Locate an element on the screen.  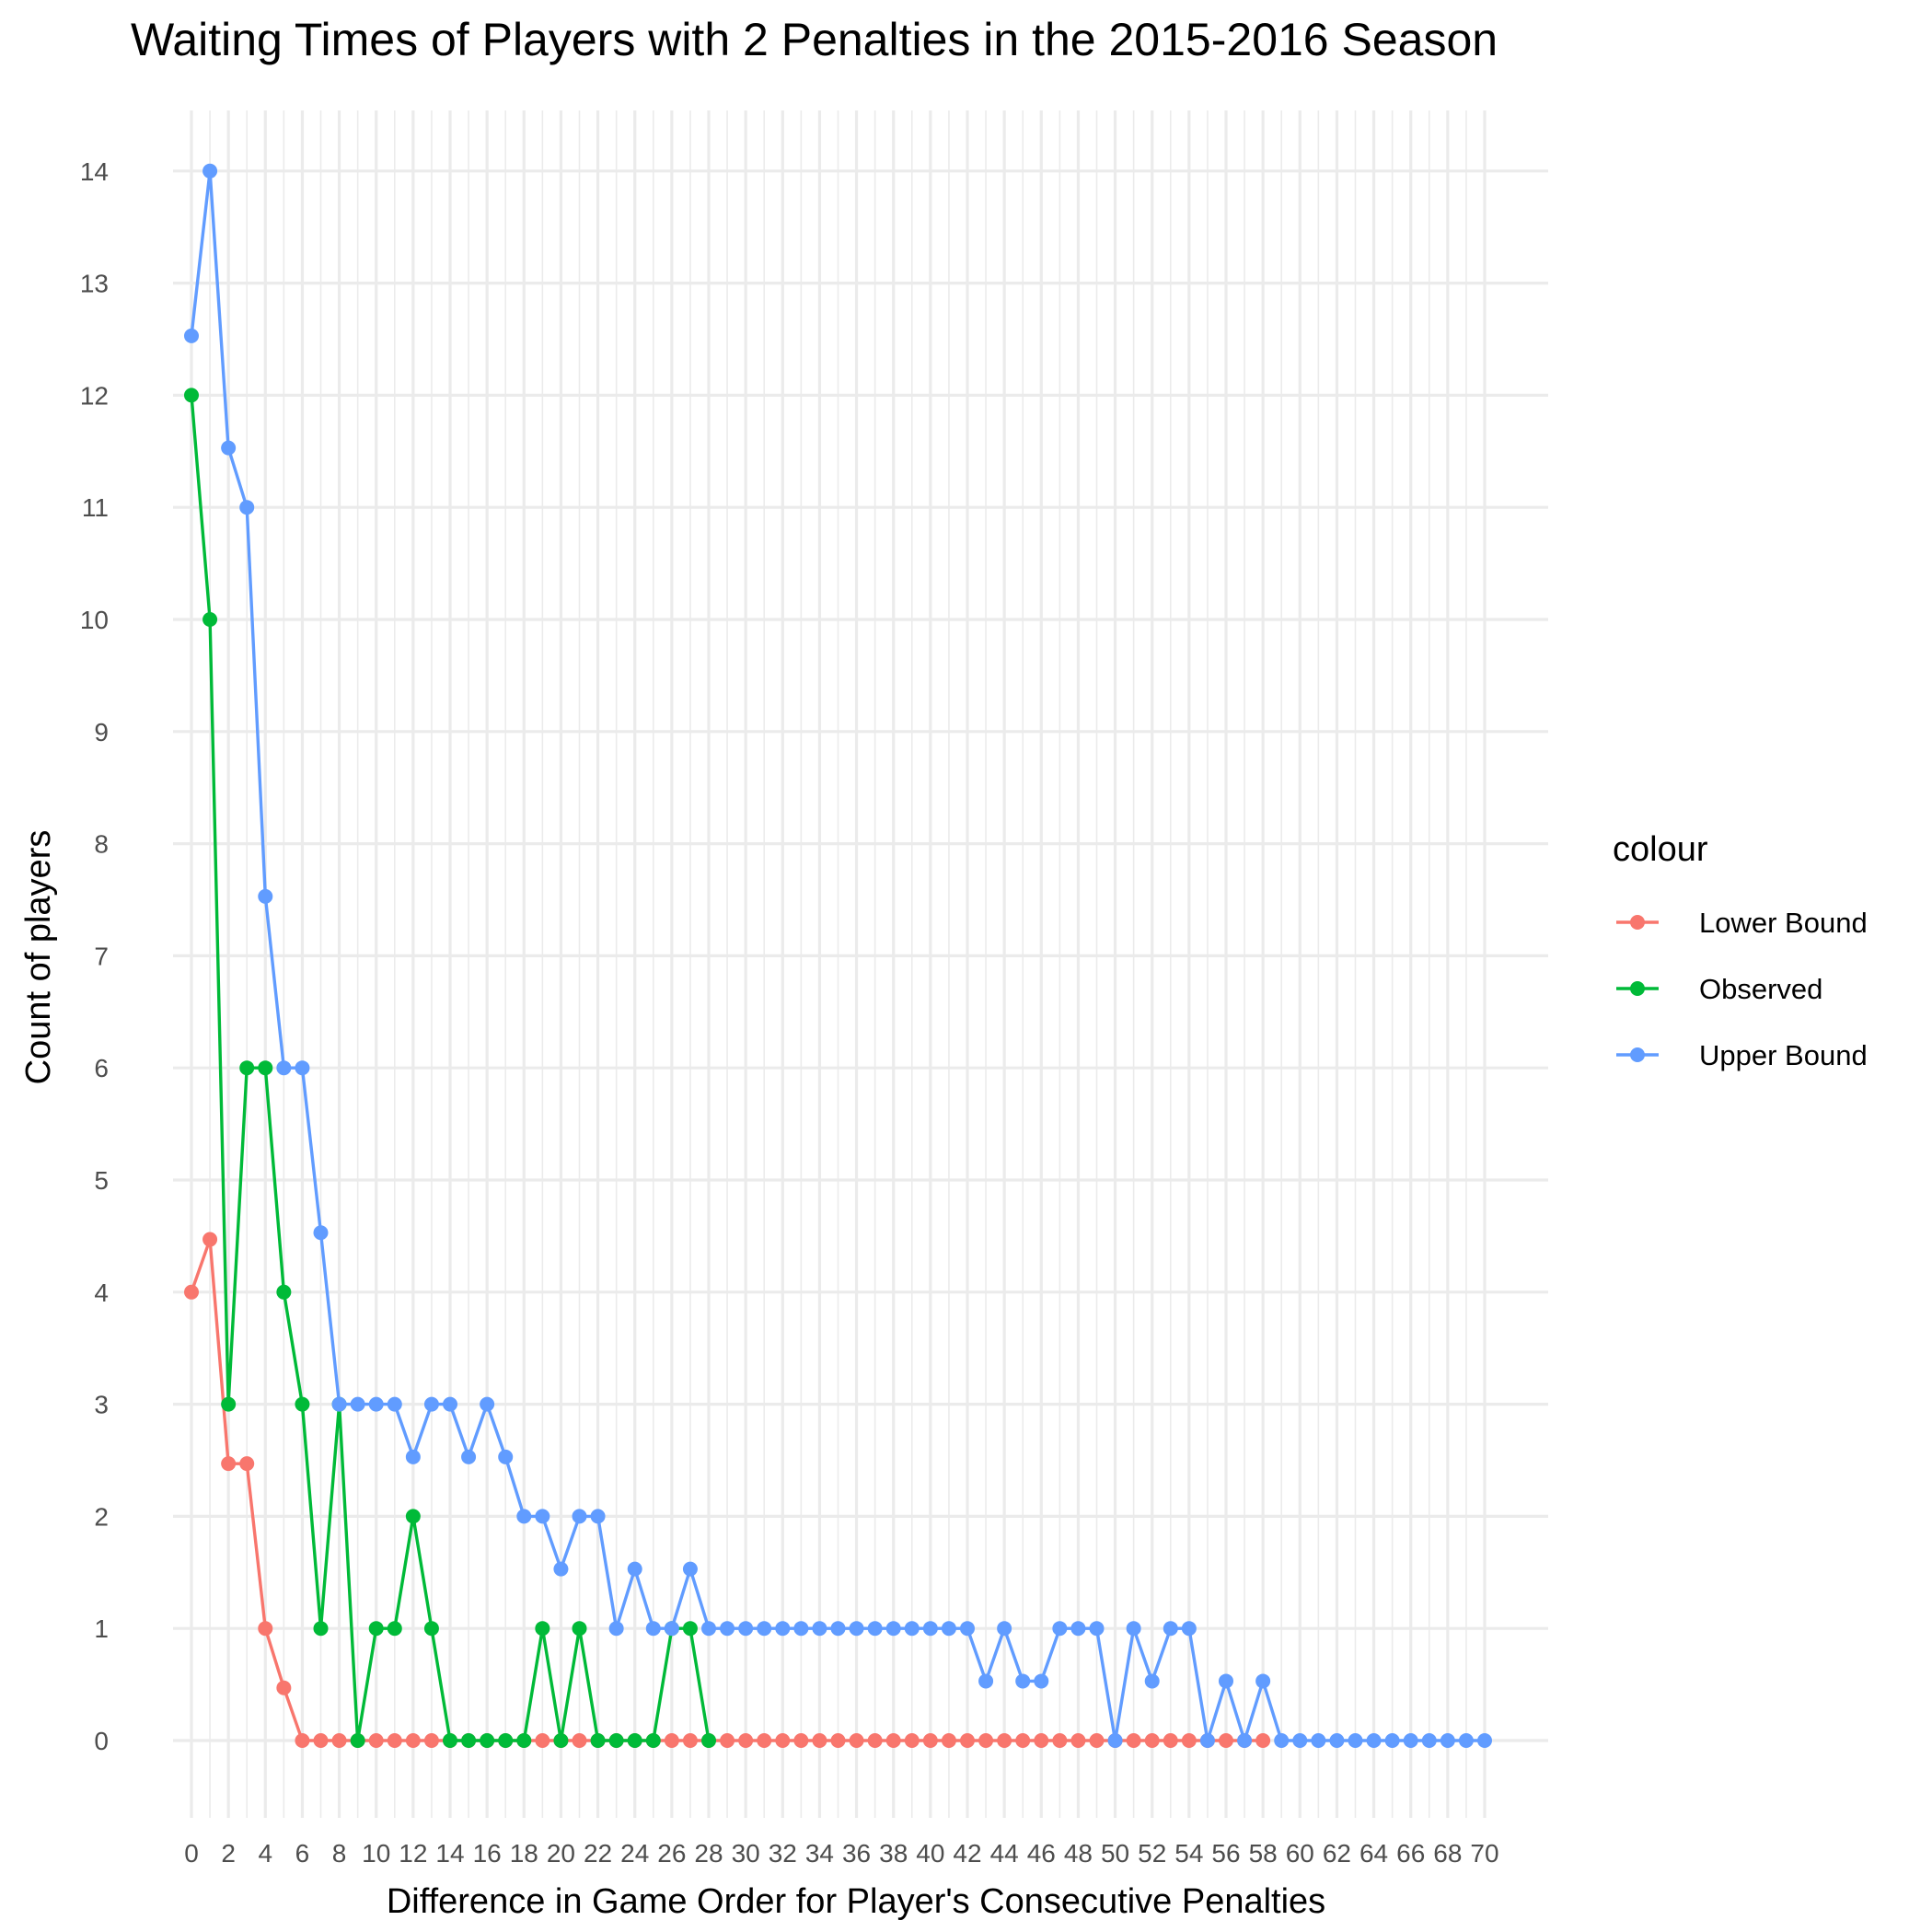
legend: colour Lower Bound Observed Upper Bound is located at coordinates (1741, 951).